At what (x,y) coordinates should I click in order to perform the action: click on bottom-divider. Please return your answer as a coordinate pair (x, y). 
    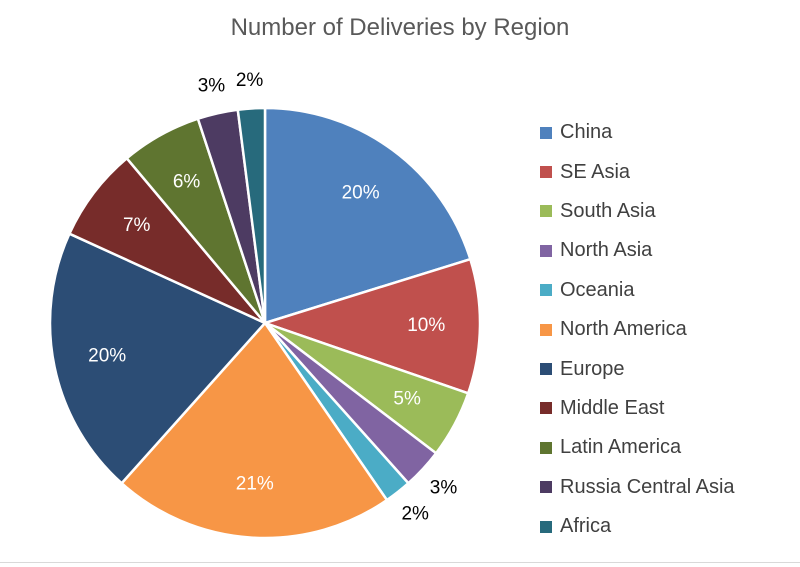
    Looking at the image, I should click on (400, 562).